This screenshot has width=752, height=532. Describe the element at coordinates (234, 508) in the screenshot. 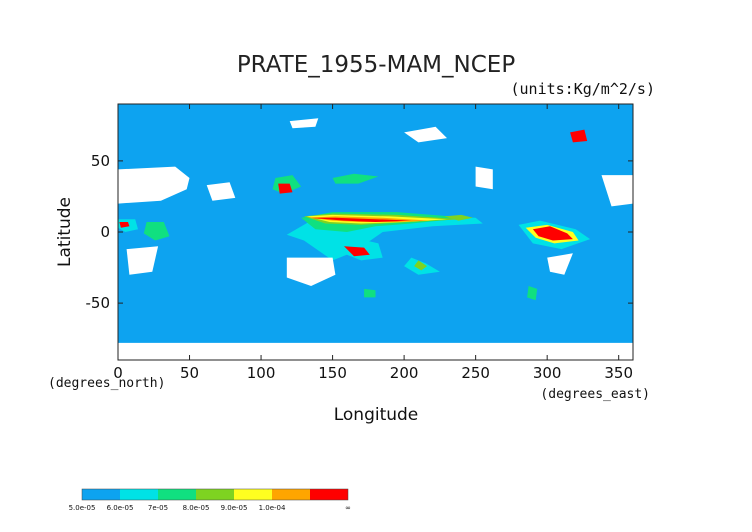

I see `legend-label: 9.0e-05` at that location.